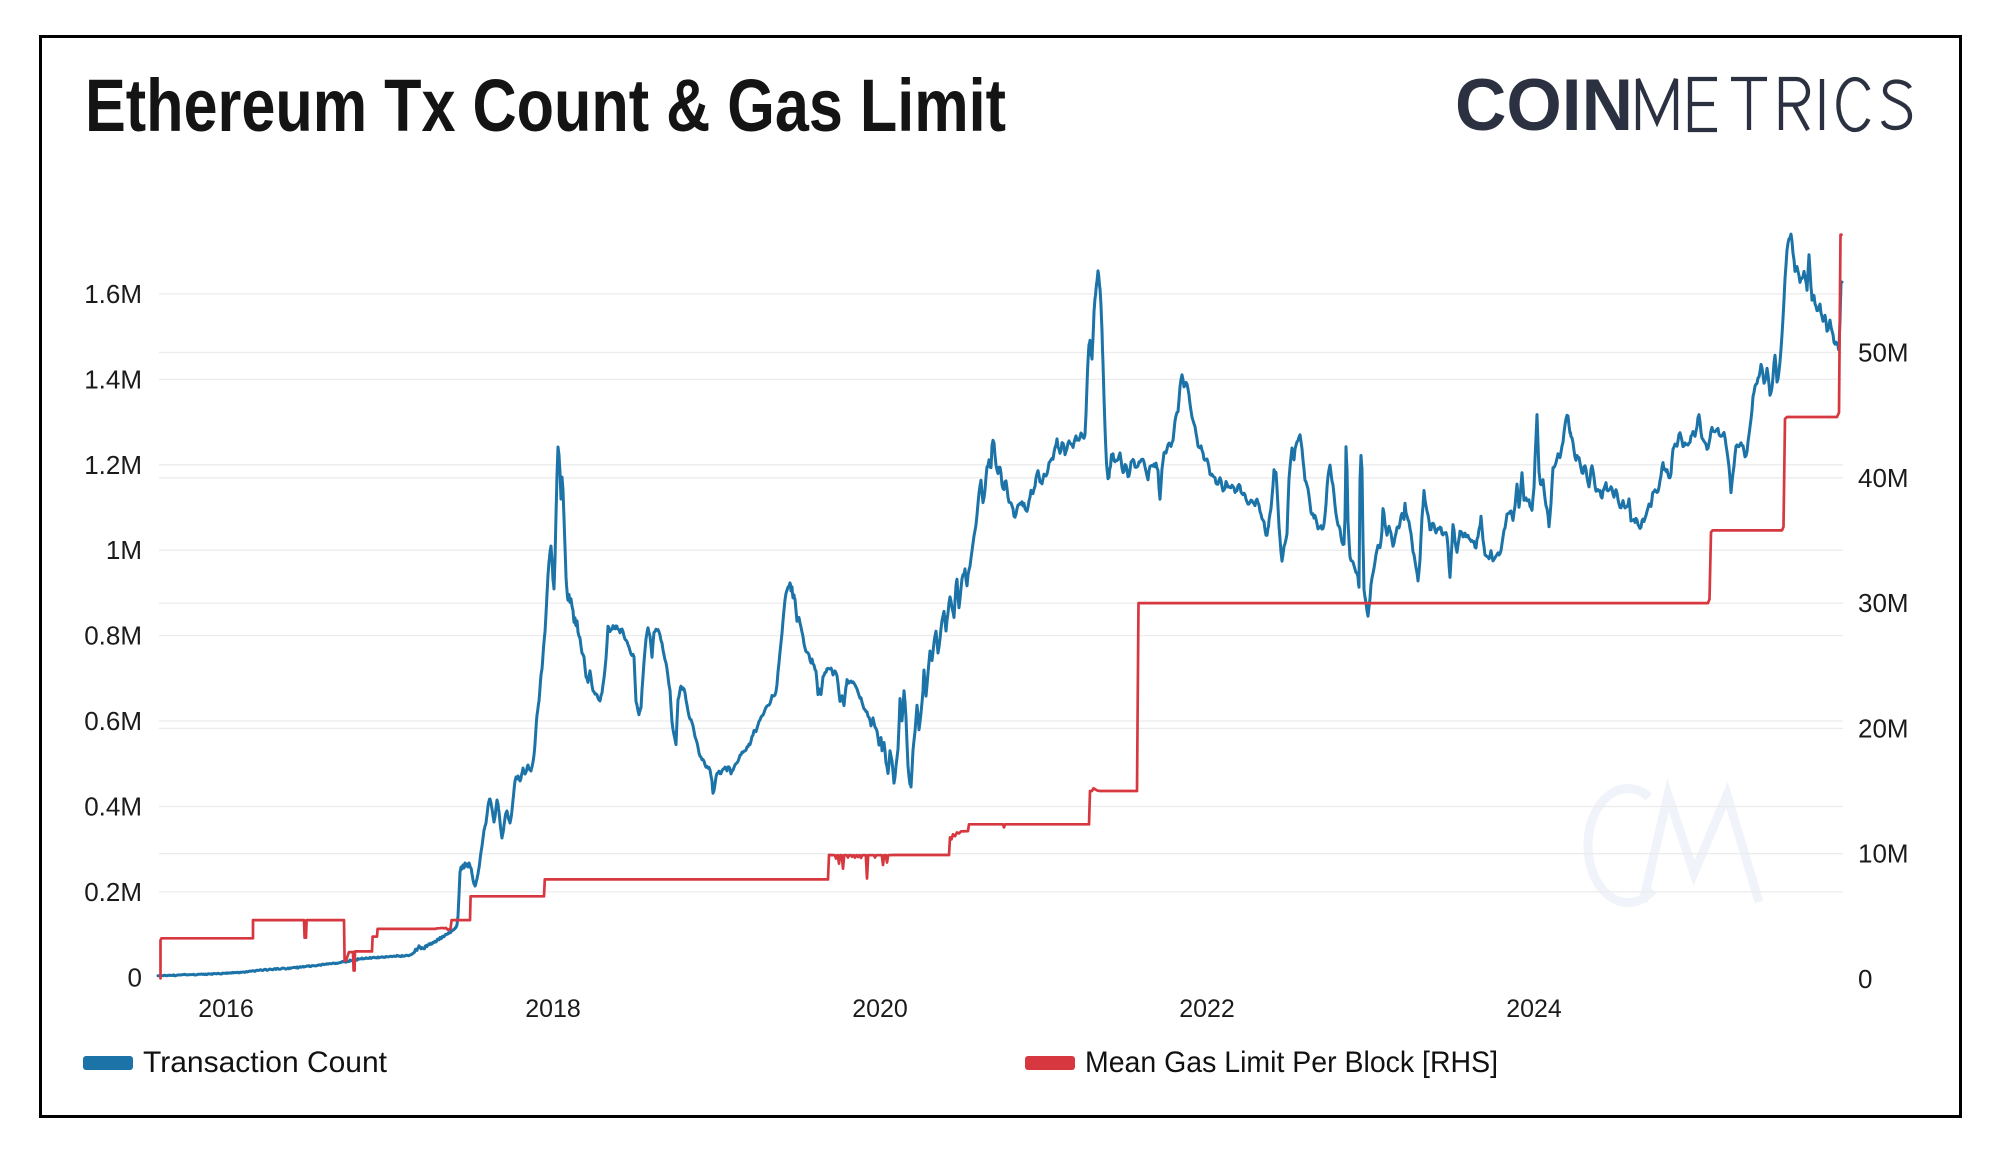 The image size is (2000, 1158). Describe the element at coordinates (1207, 1009) in the screenshot. I see `svg-text: 2022` at that location.